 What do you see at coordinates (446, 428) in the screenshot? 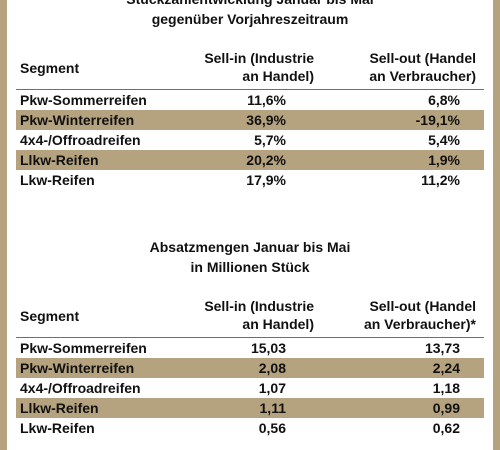
I see `cell-sellout: 0,62` at bounding box center [446, 428].